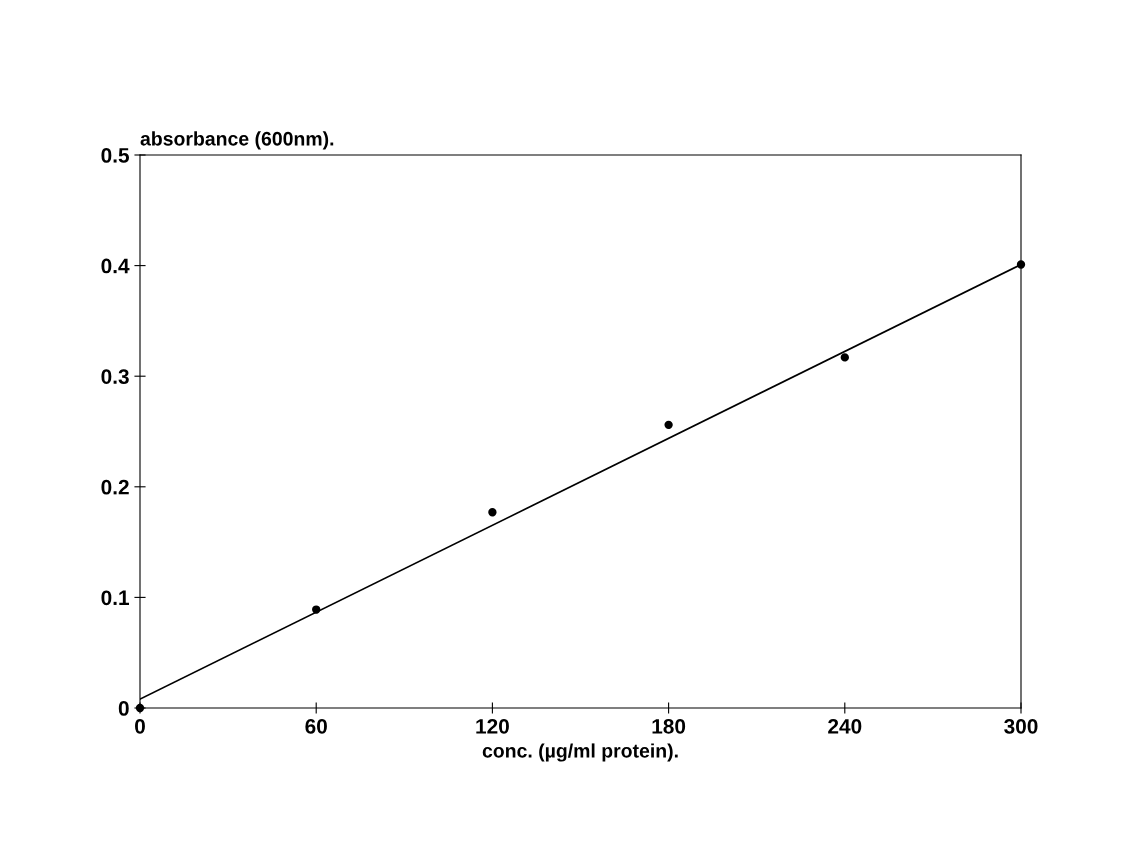  What do you see at coordinates (115, 376) in the screenshot?
I see `y-tick-label: 0.3` at bounding box center [115, 376].